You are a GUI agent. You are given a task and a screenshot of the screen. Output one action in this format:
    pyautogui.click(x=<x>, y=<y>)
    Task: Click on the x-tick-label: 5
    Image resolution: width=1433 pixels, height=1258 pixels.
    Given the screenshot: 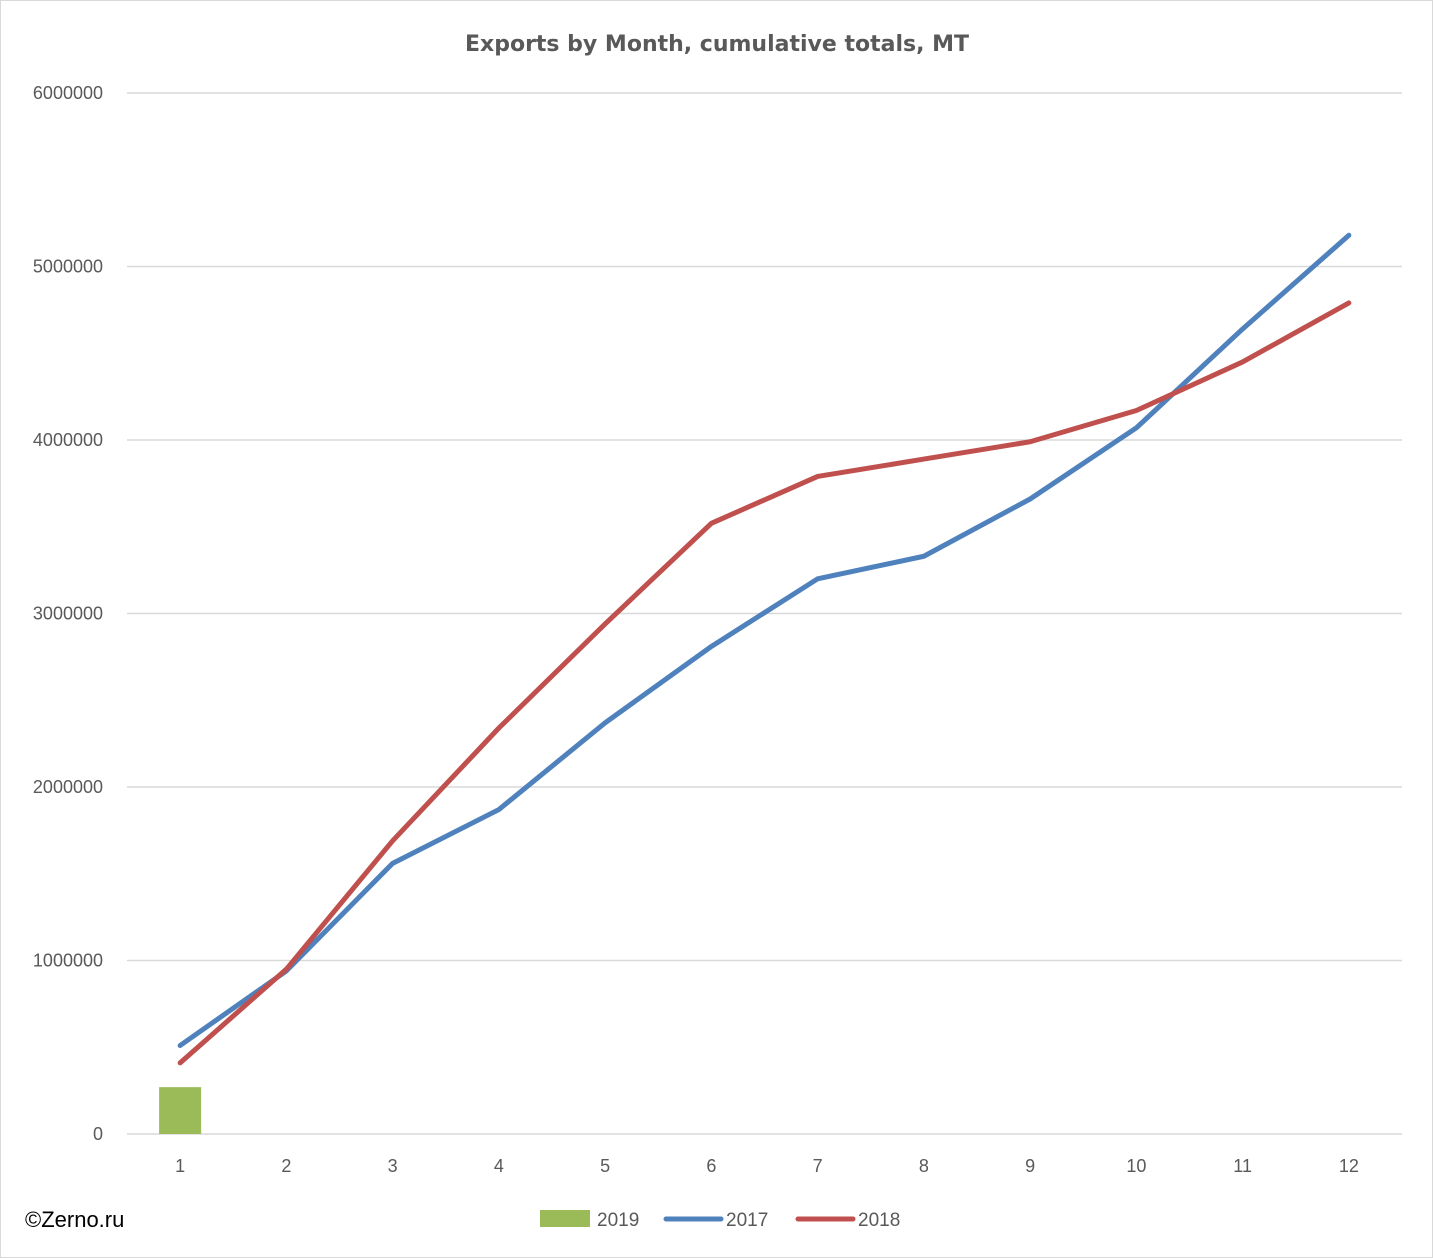 What is the action you would take?
    pyautogui.click(x=605, y=1166)
    